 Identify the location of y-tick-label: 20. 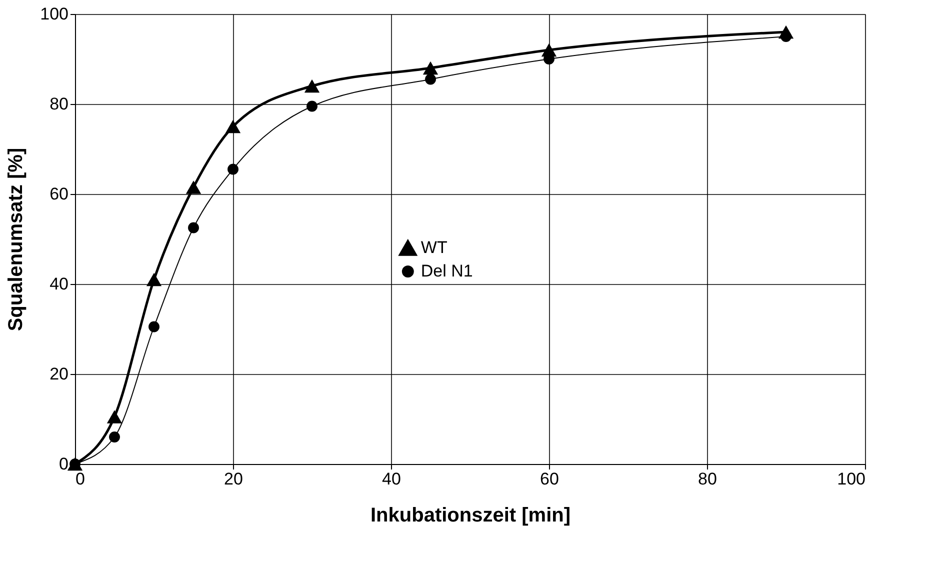
(59, 374).